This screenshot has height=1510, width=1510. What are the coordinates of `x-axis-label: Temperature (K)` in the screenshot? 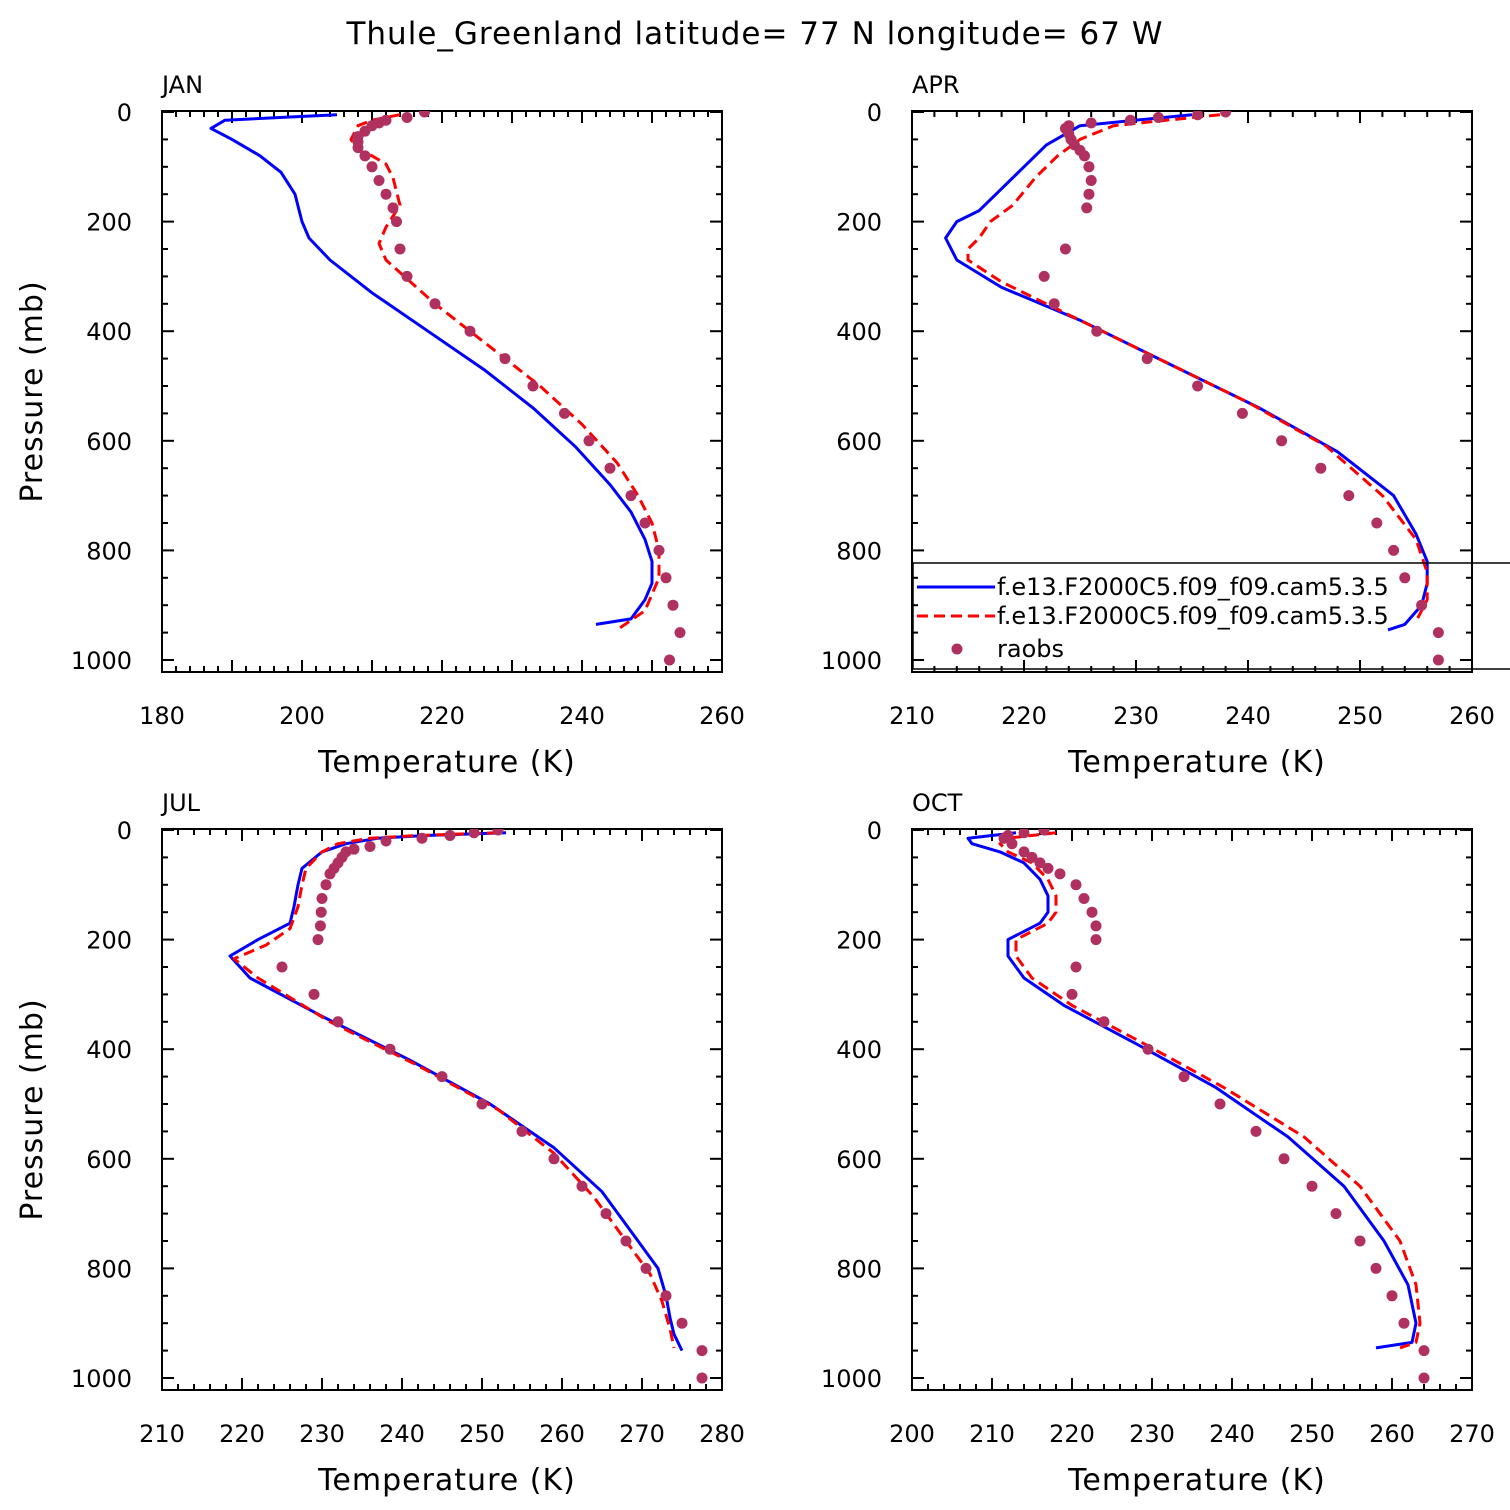 It's located at (1196, 762).